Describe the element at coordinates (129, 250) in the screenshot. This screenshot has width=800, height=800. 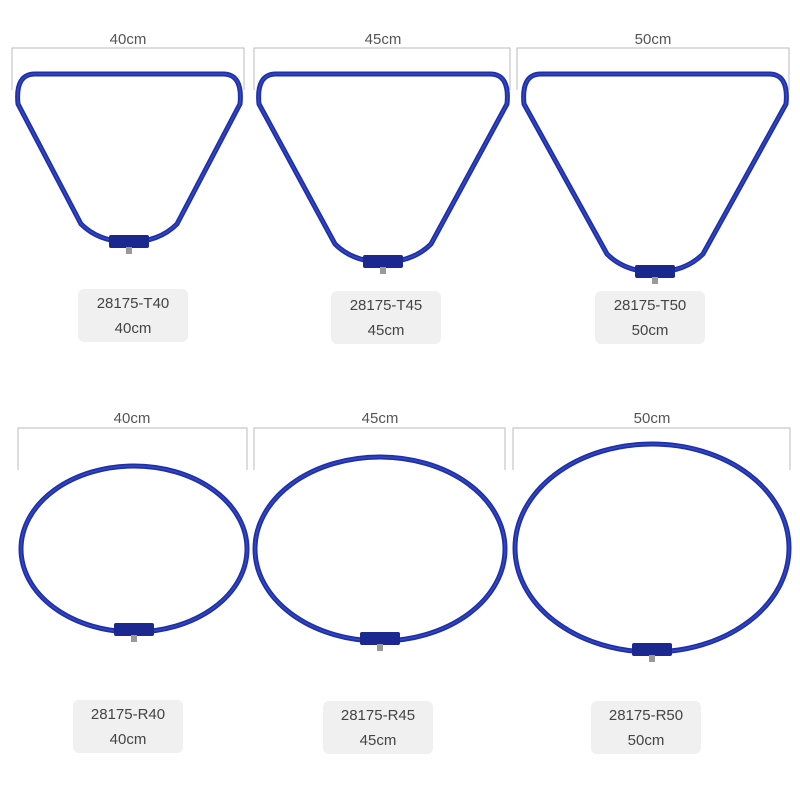
I see `connector-screw-t40` at that location.